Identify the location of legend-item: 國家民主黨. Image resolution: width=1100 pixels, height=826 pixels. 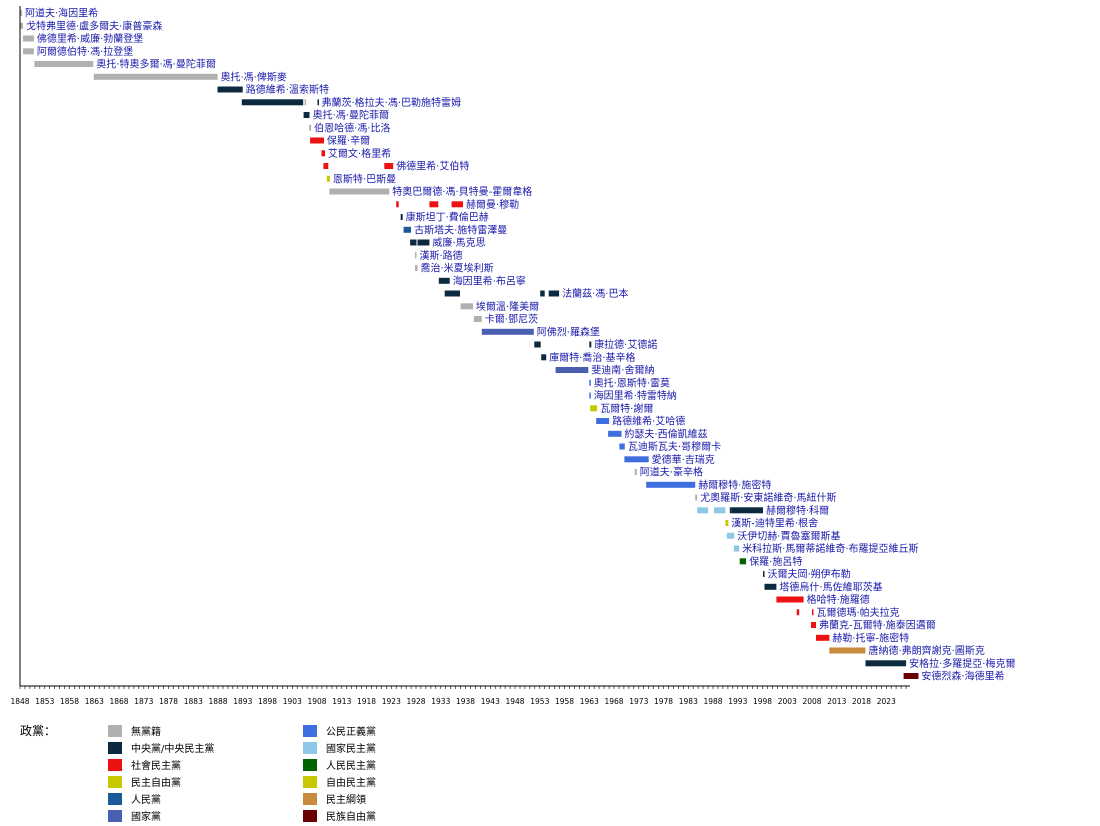
(339, 747).